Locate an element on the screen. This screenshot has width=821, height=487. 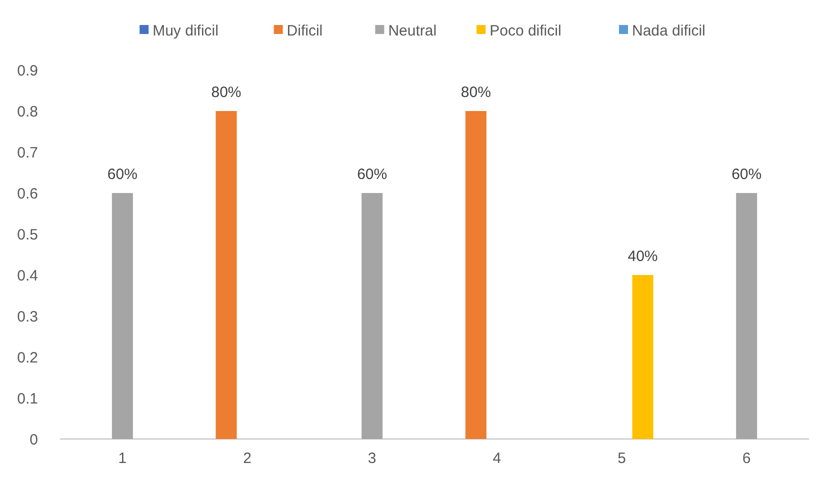
y-tick-label: 0.9 is located at coordinates (27, 71).